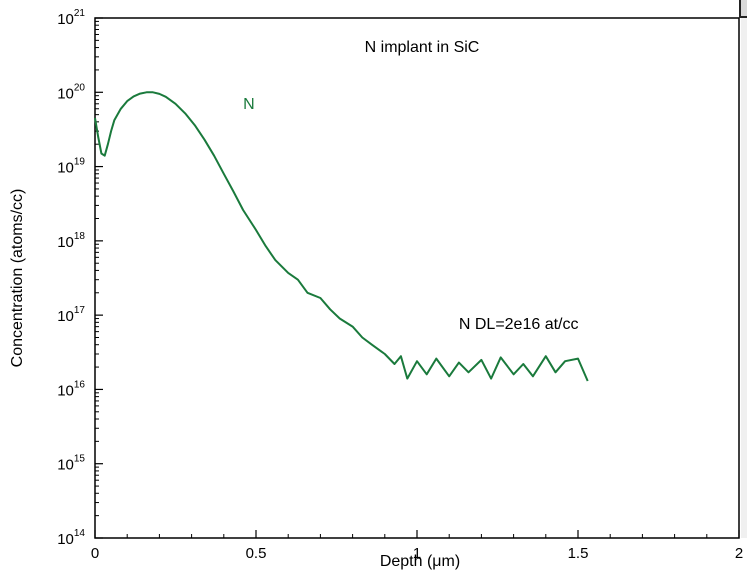  I want to click on y-tick-exponent: 14, so click(80, 533).